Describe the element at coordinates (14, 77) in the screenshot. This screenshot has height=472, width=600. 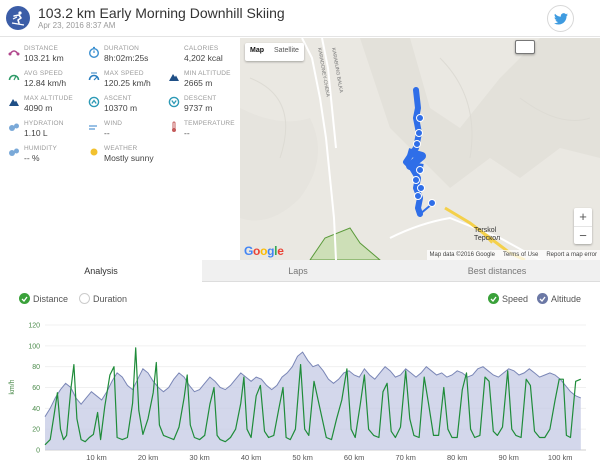
I see `speedometer-icon` at that location.